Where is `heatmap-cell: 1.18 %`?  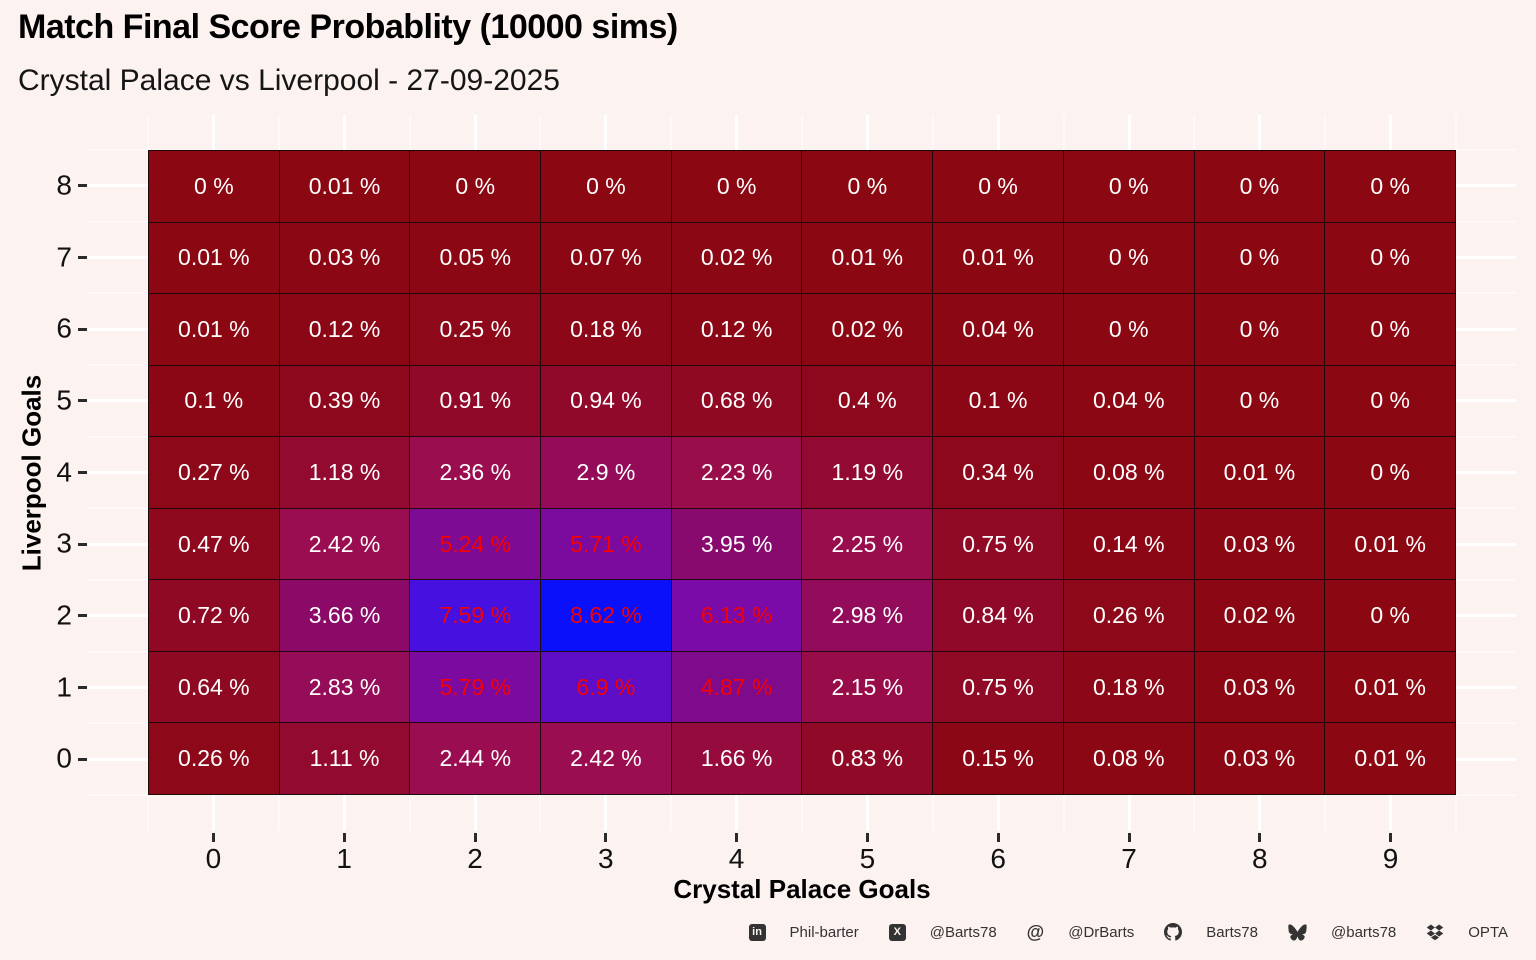 heatmap-cell: 1.18 % is located at coordinates (344, 472).